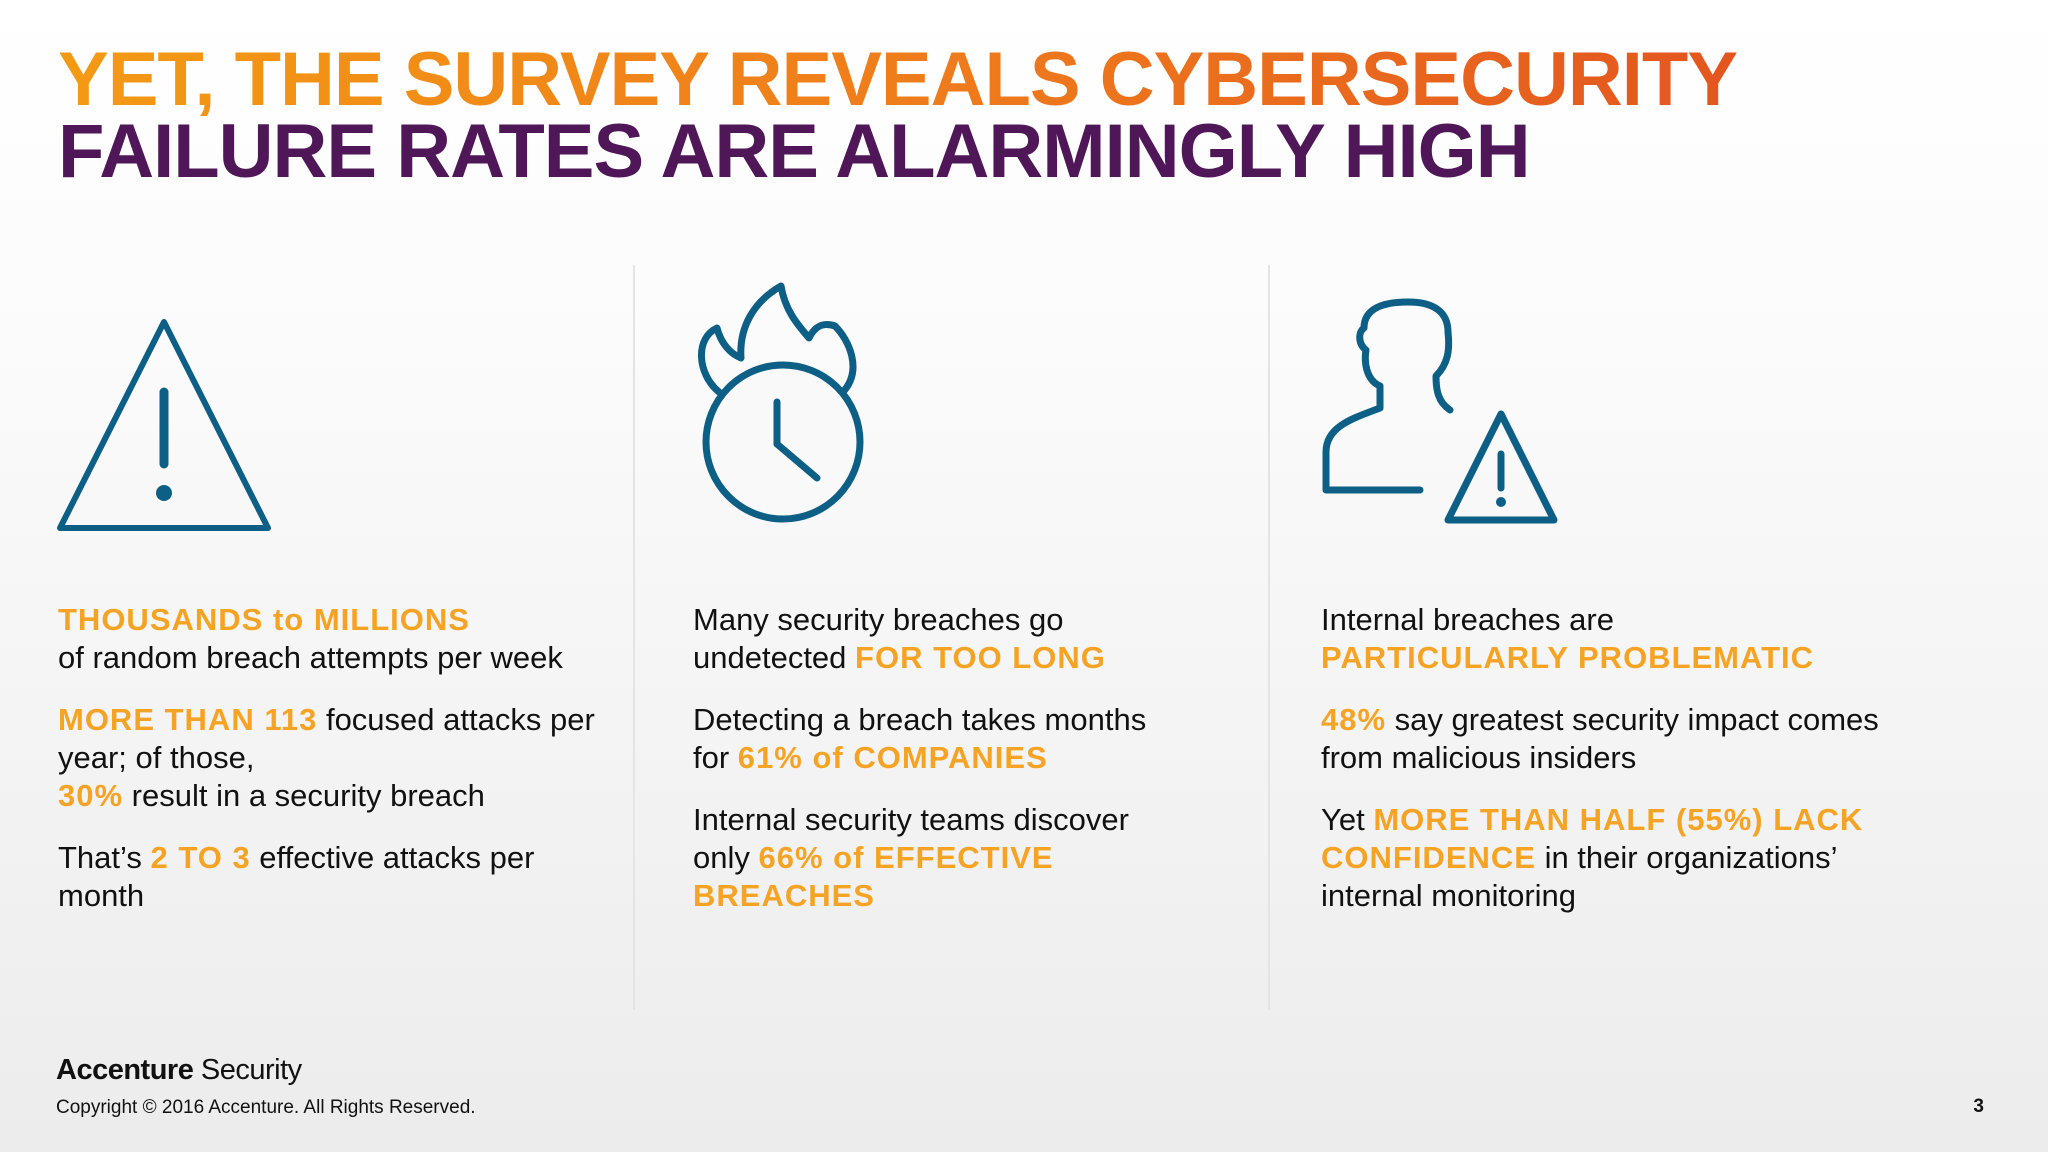  Describe the element at coordinates (310, 657) in the screenshot. I see `body-text: of random breach attempts per week` at that location.